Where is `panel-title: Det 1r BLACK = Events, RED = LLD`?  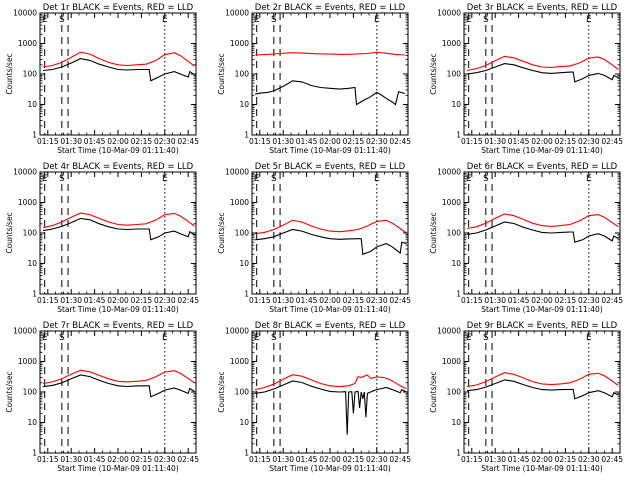 panel-title: Det 1r BLACK = Events, RED = LLD is located at coordinates (118, 8).